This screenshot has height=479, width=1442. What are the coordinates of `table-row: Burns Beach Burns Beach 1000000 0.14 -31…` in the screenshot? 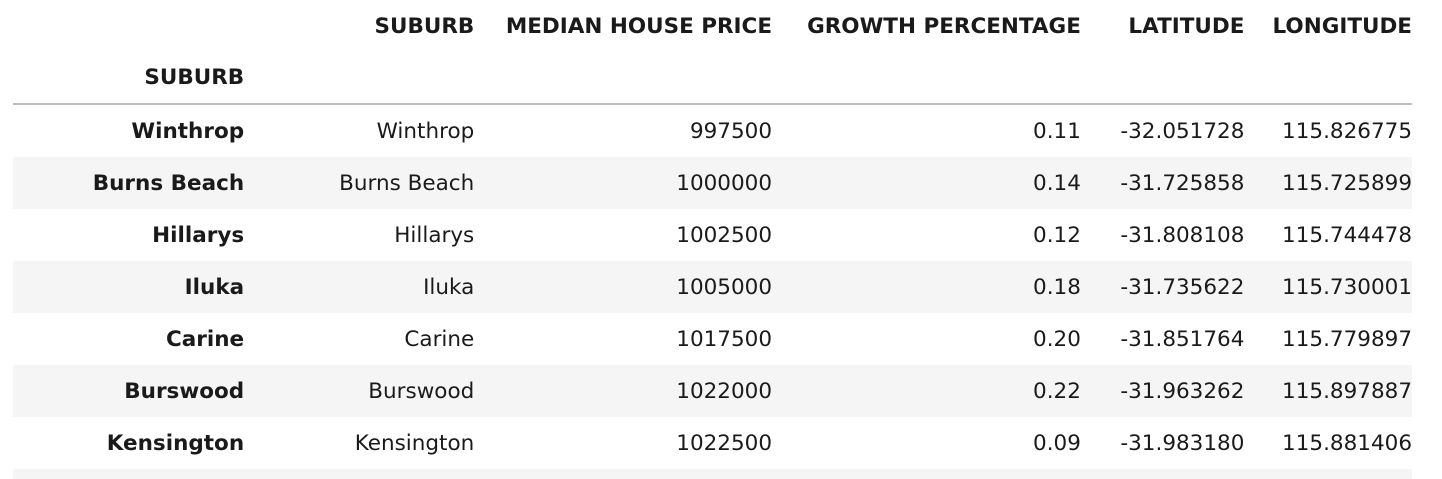 It's located at (712, 183).